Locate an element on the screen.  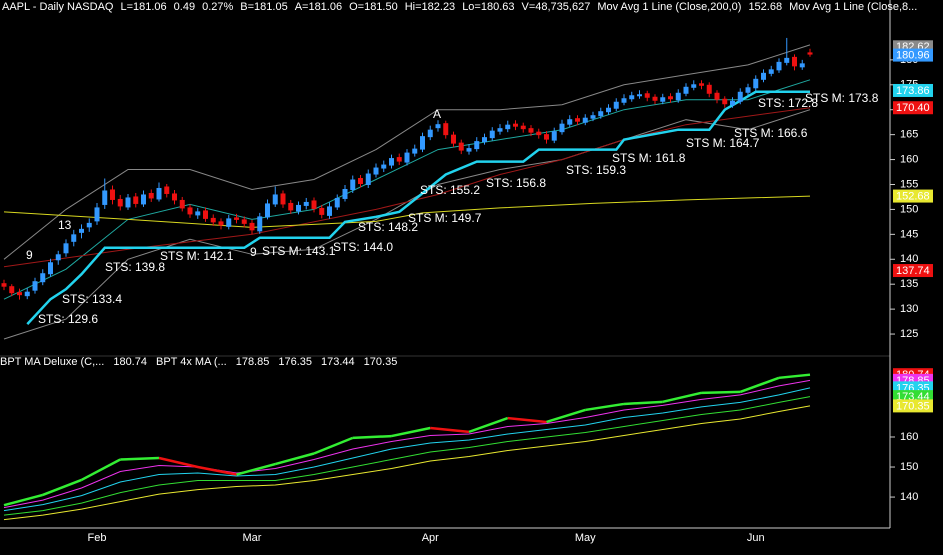
legend-item: 180.74 is located at coordinates (130, 362).